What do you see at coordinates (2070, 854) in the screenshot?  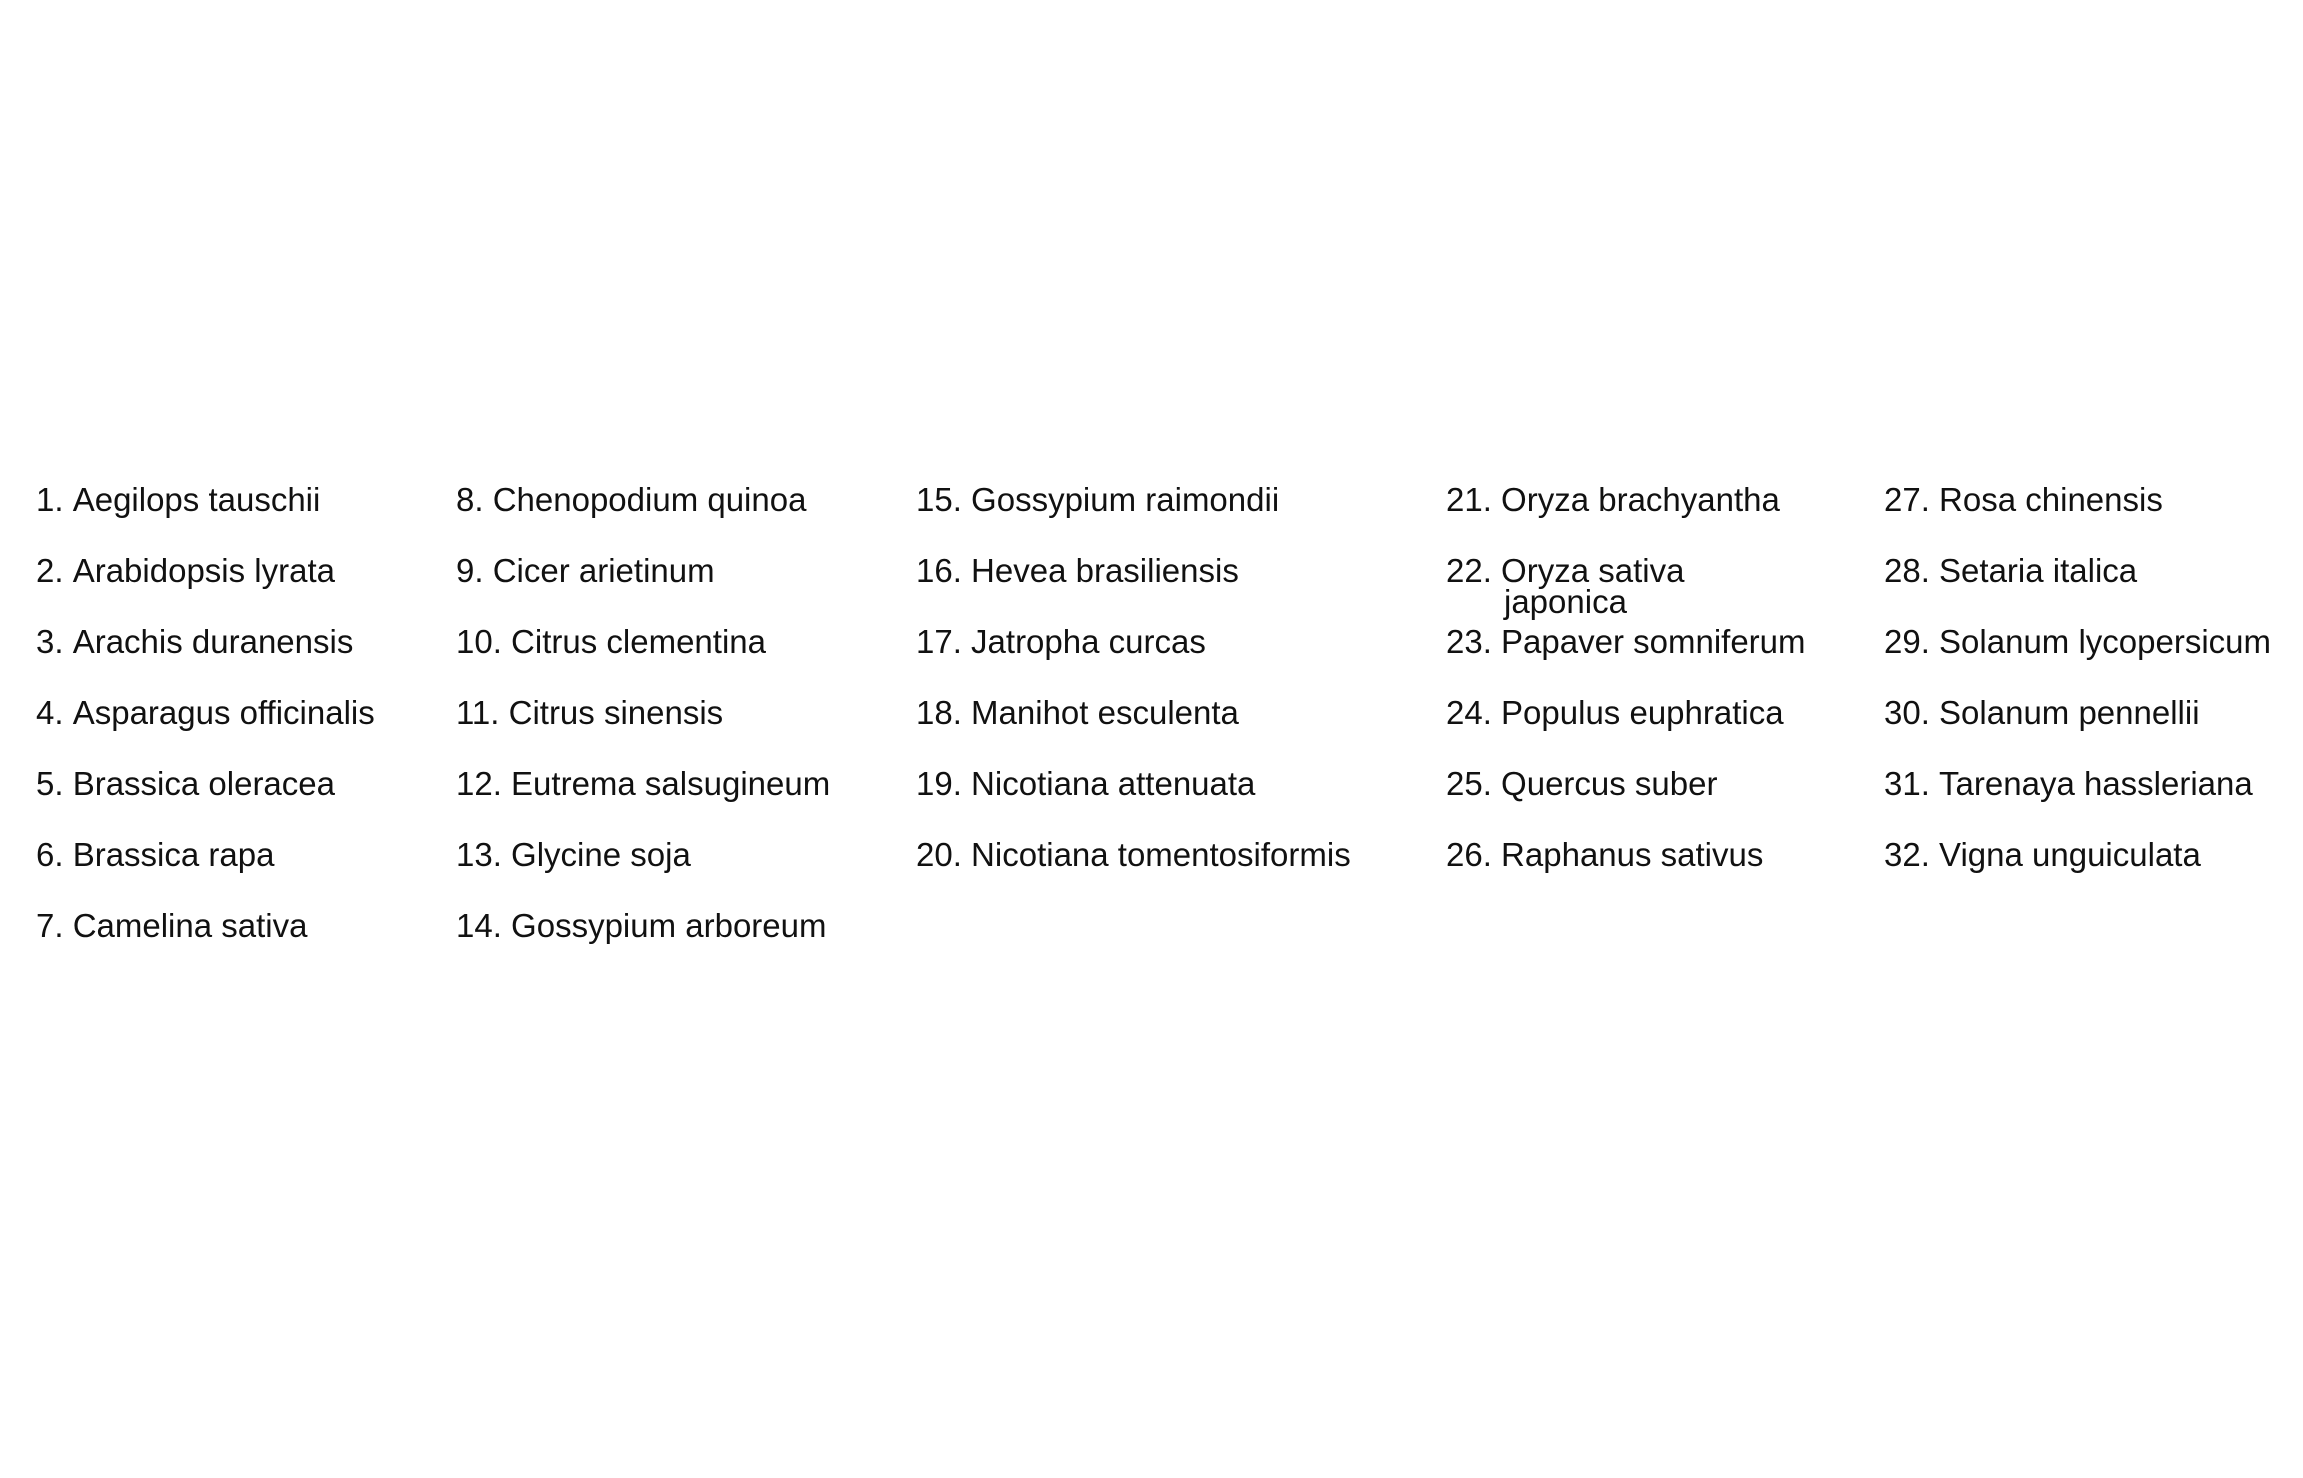 I see `legend-item-name: Vigna unguiculata` at bounding box center [2070, 854].